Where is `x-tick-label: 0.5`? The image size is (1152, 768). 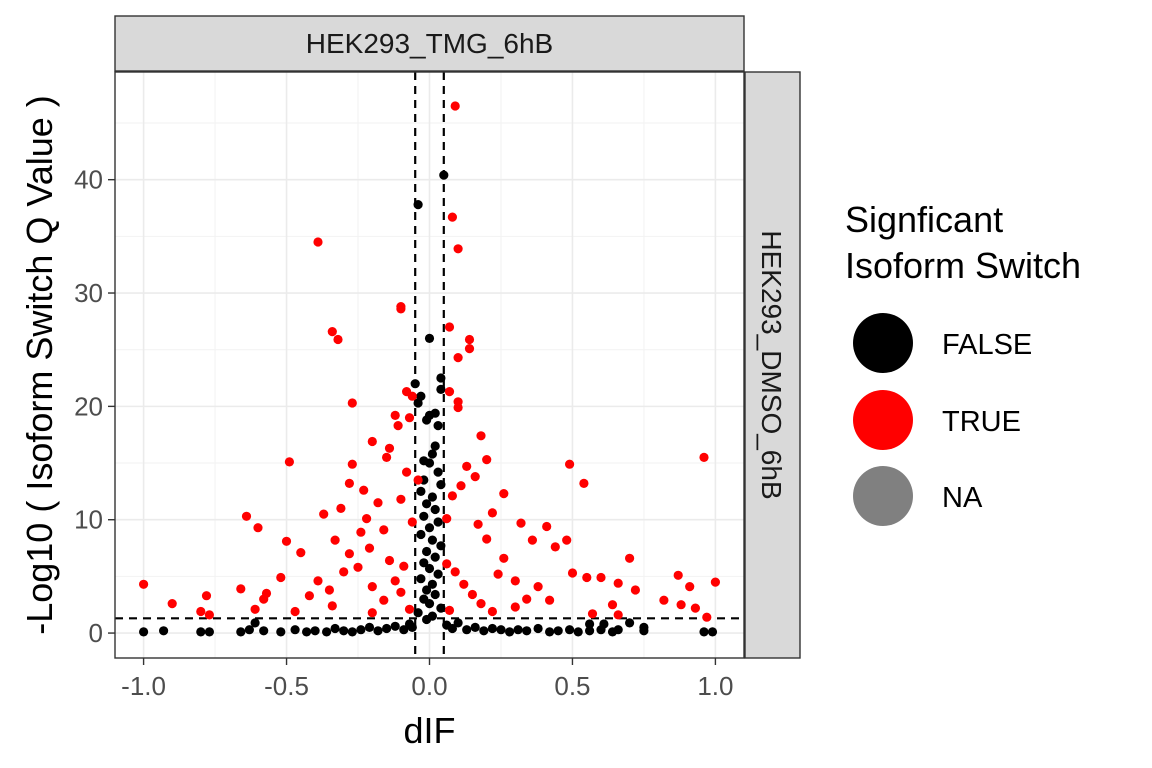
x-tick-label: 0.5 is located at coordinates (572, 686).